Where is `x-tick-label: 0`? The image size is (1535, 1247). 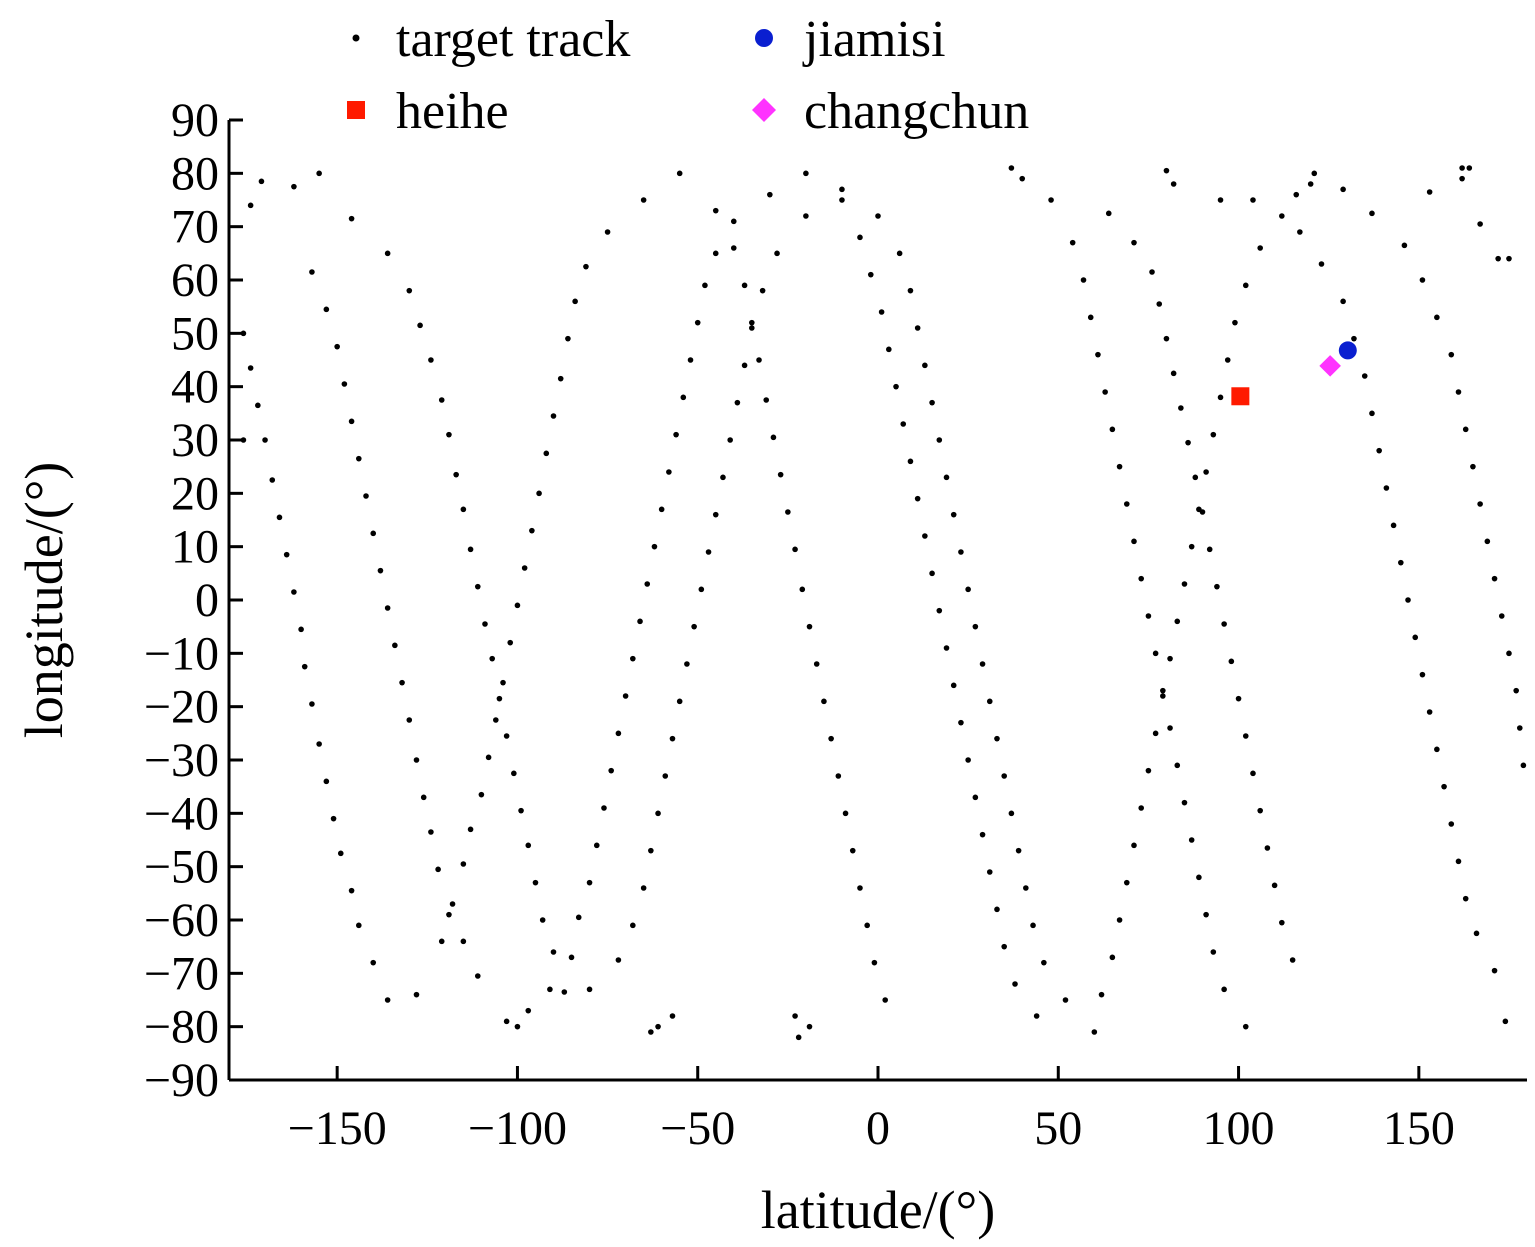
x-tick-label: 0 is located at coordinates (878, 1128).